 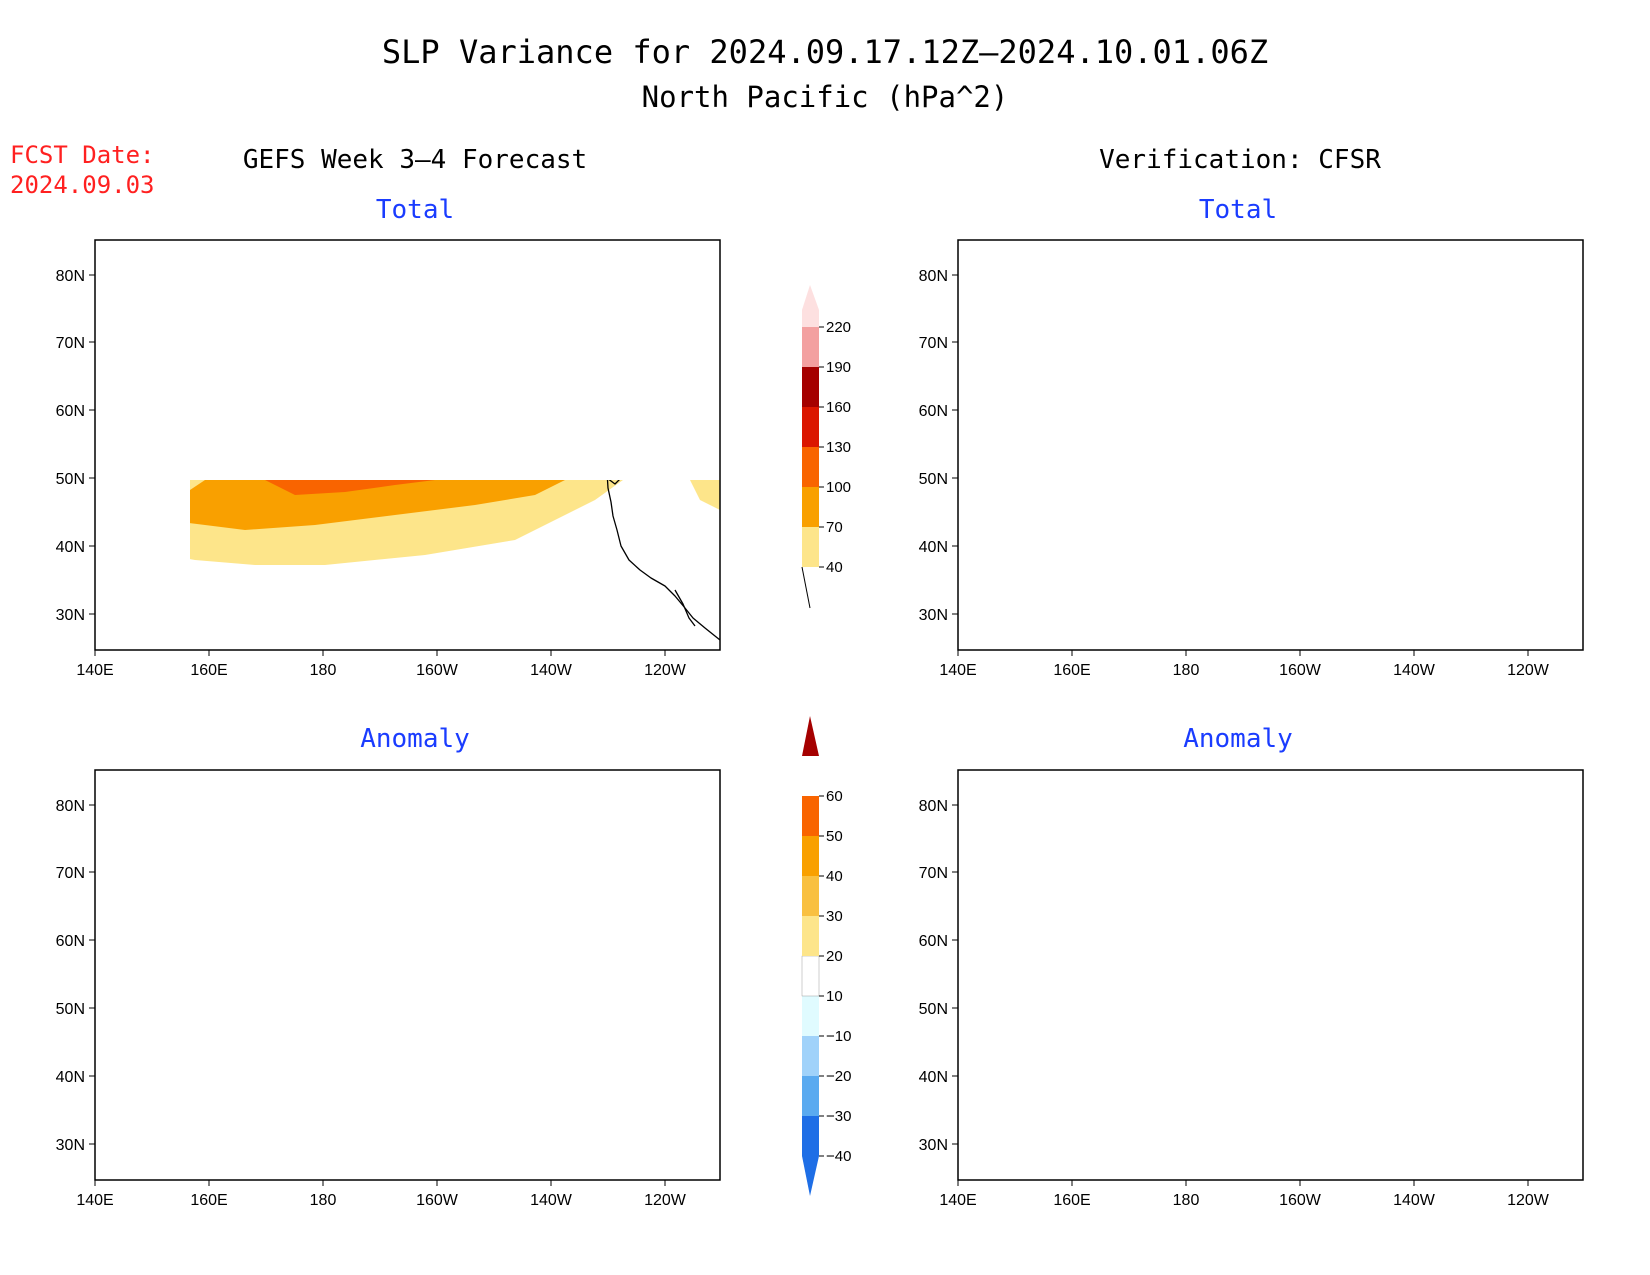 I want to click on br-shade-a30, so click(x=1345, y=1000).